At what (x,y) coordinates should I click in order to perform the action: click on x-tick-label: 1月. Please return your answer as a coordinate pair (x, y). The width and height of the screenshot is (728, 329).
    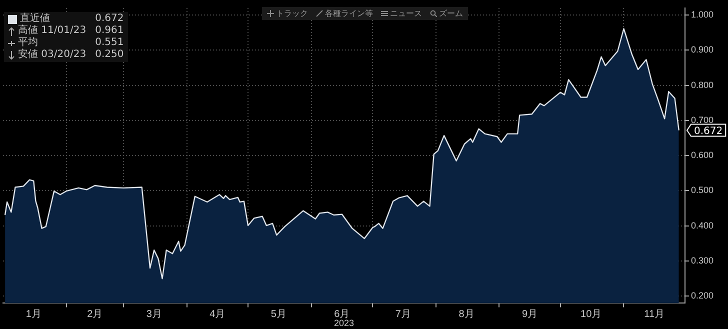
    Looking at the image, I should click on (34, 314).